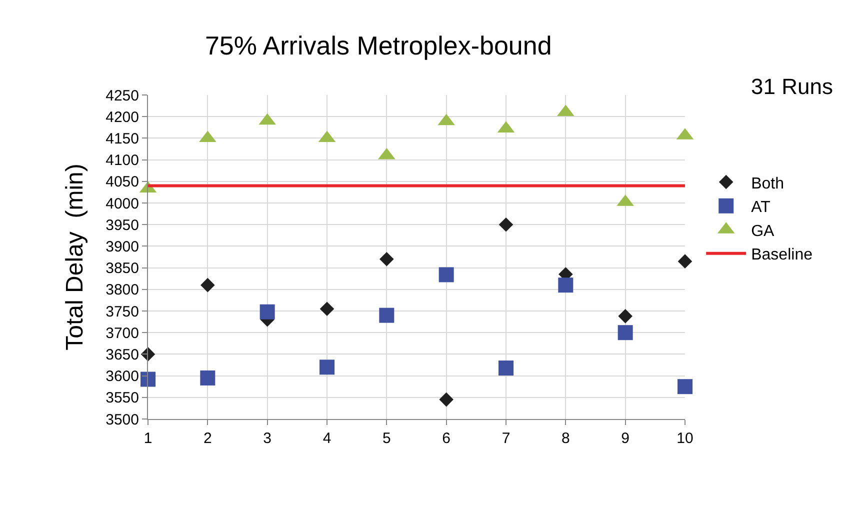  Describe the element at coordinates (792, 86) in the screenshot. I see `text: 31 Runs` at that location.